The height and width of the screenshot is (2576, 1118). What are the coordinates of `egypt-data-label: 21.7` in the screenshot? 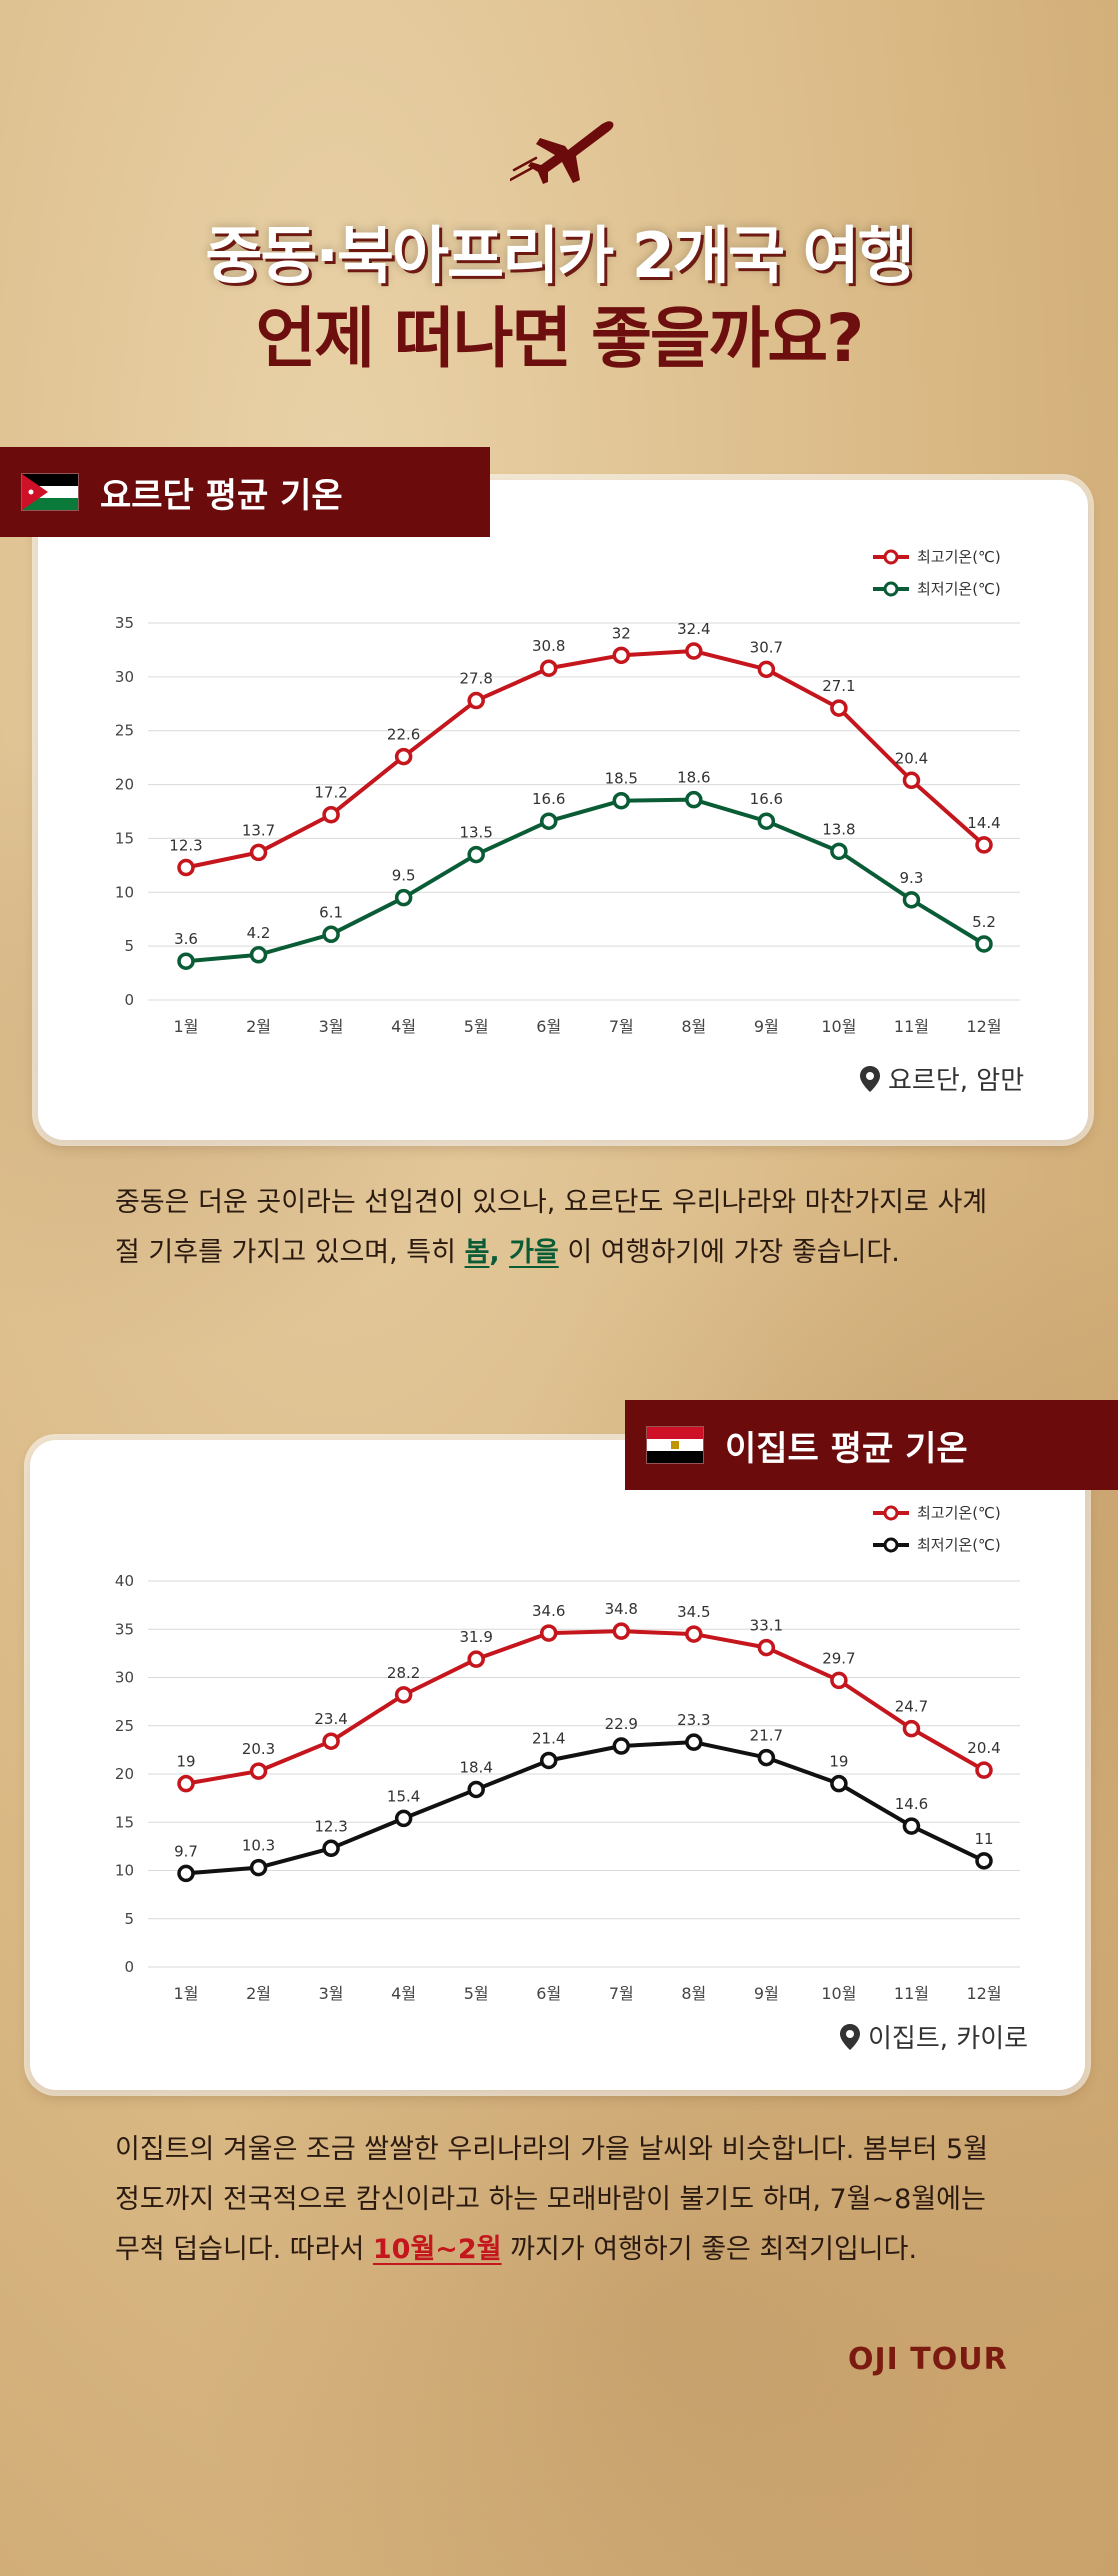 It's located at (766, 1736).